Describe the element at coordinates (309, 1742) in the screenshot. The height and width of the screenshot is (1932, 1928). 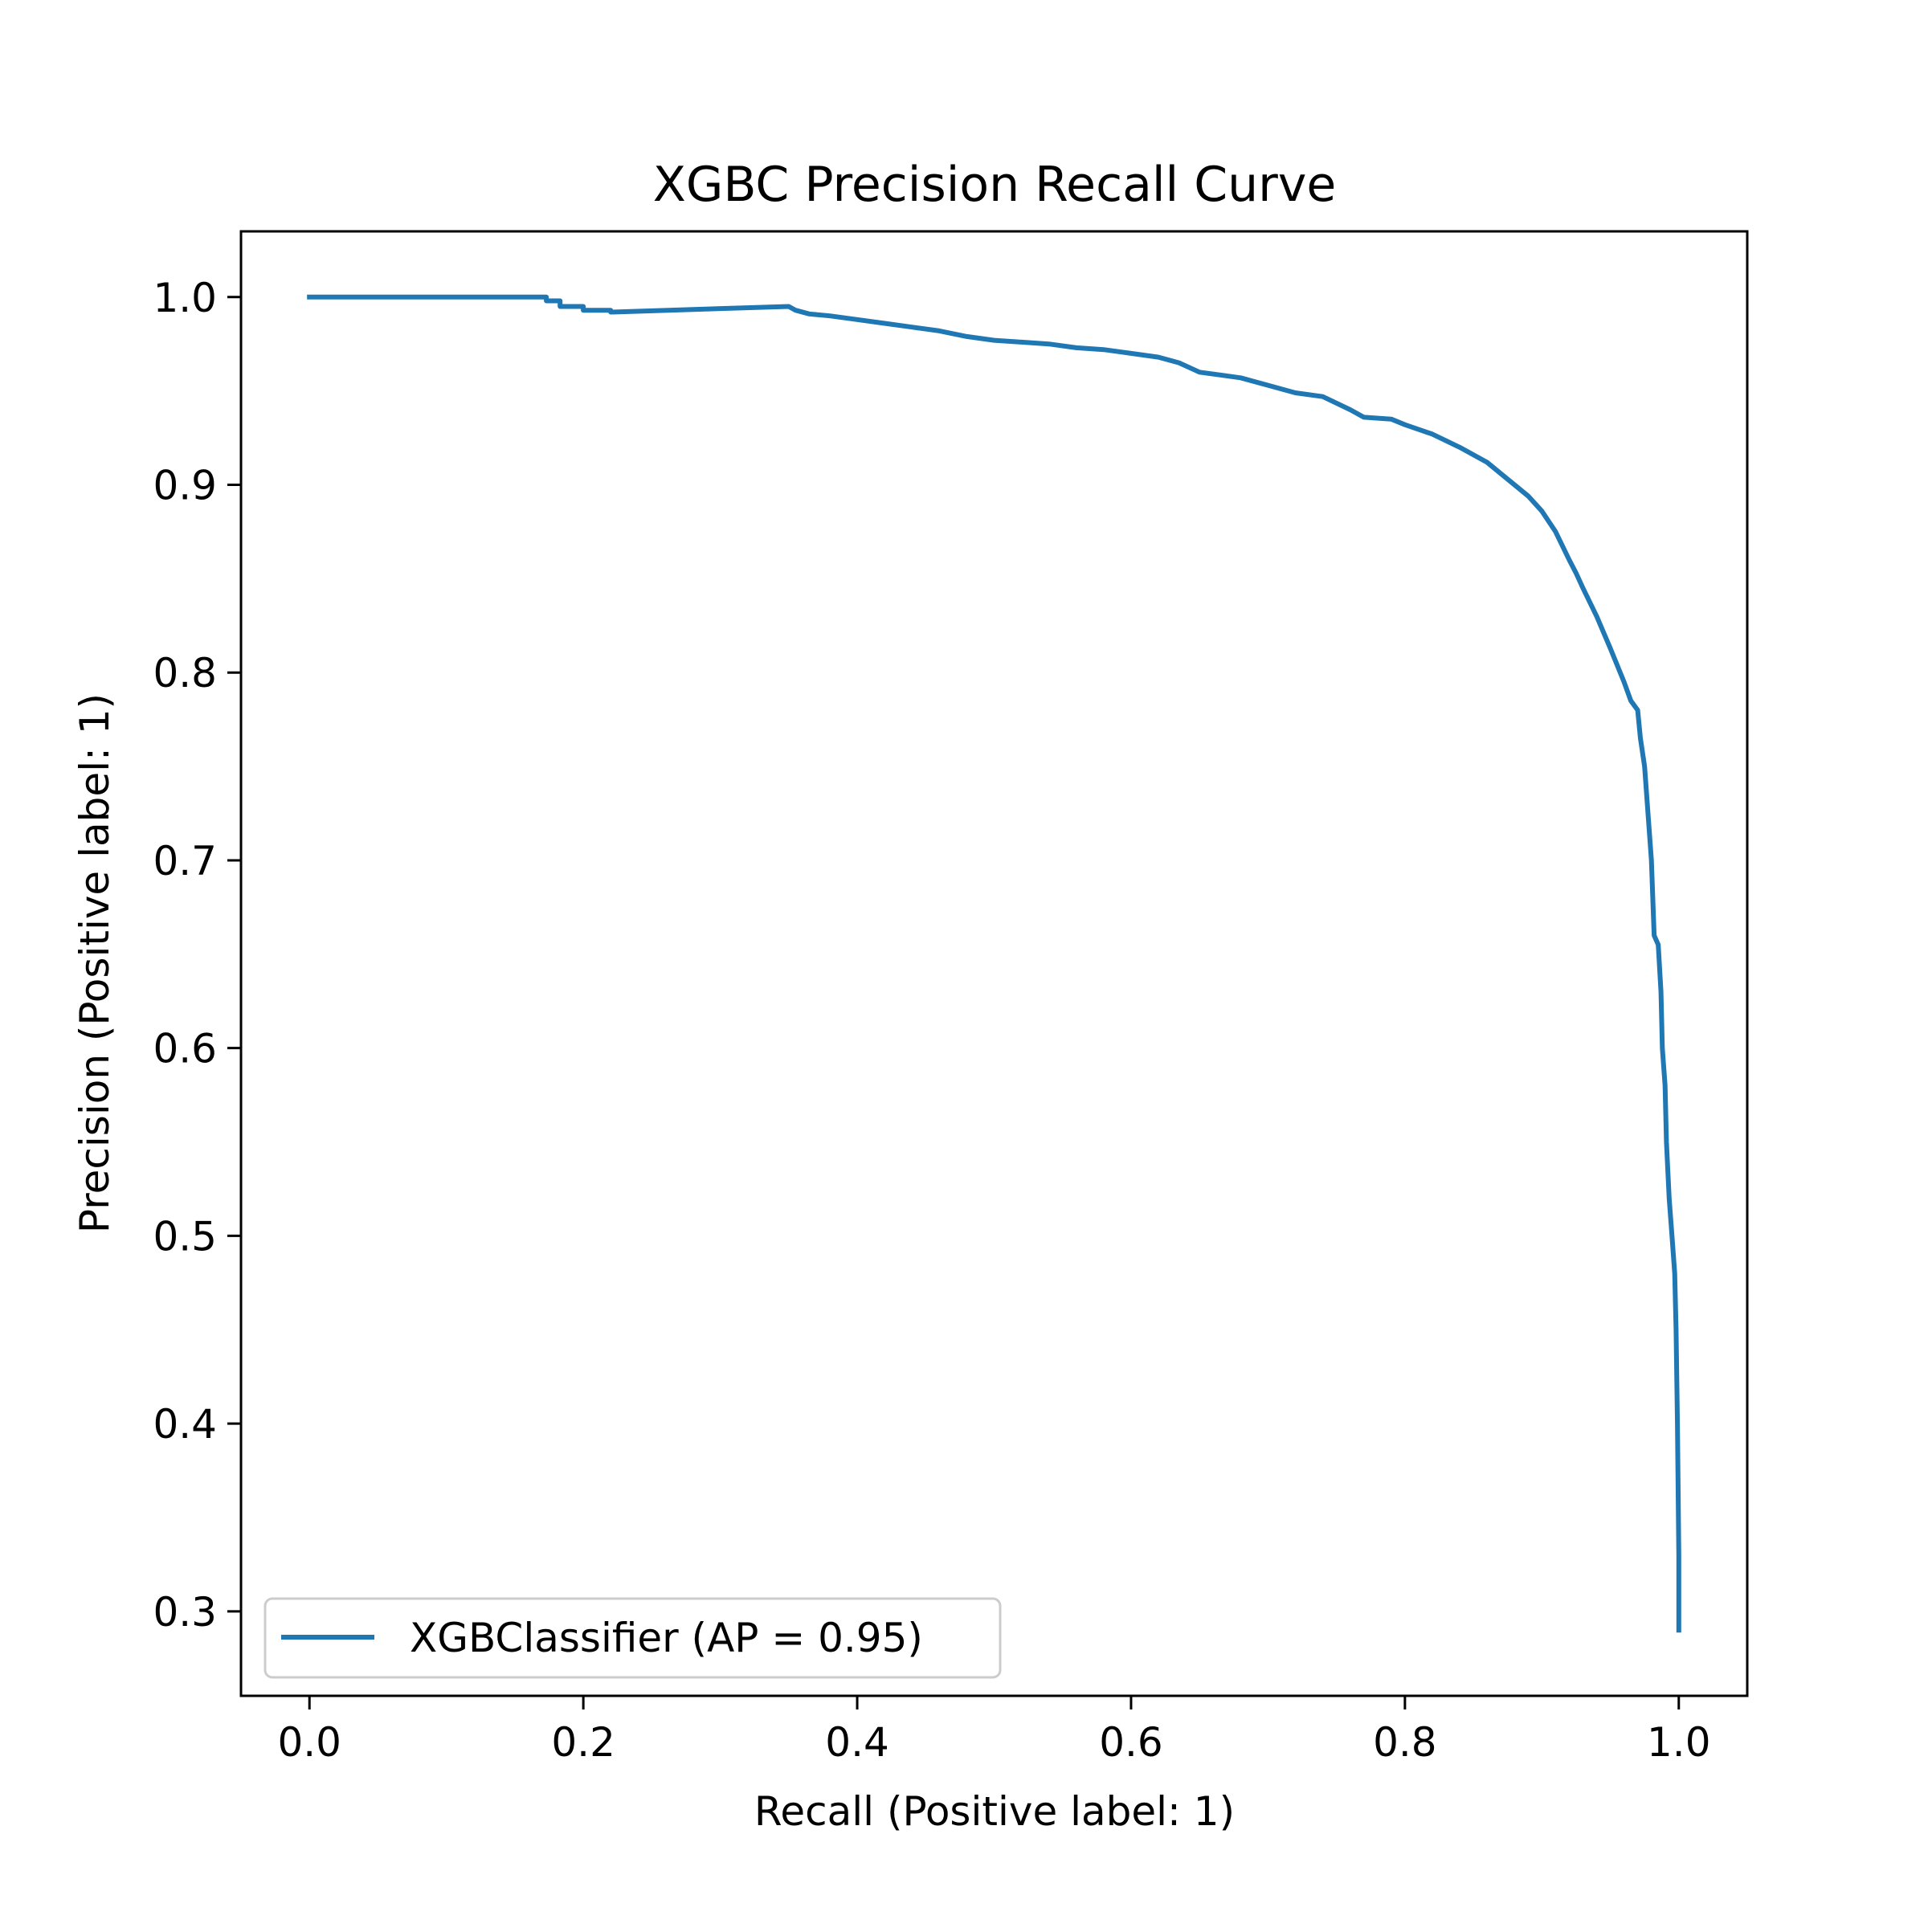
I see `x-tick-label: 0.0` at that location.